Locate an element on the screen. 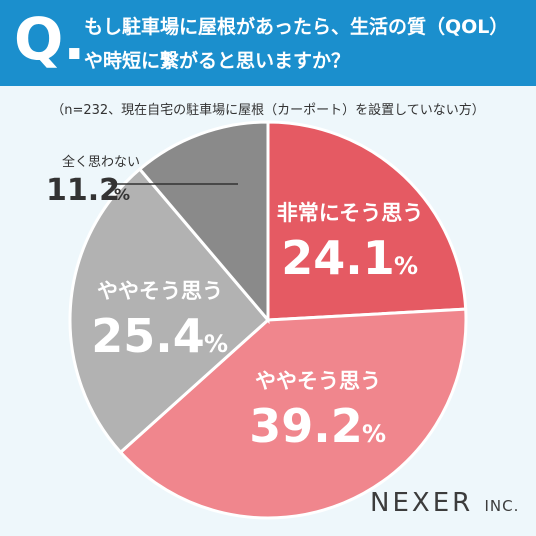  slice-not-at-all is located at coordinates (203, 222).